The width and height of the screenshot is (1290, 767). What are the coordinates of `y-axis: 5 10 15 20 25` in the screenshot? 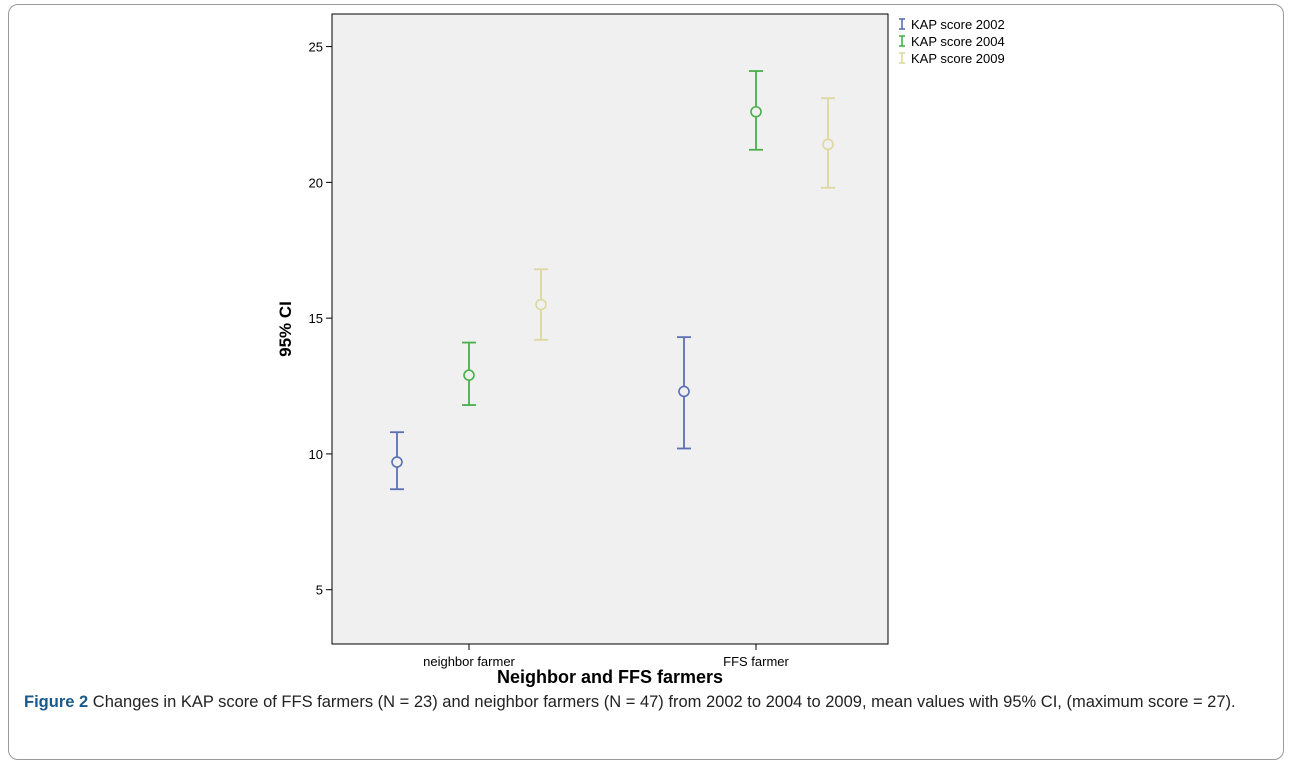 It's located at (320, 319).